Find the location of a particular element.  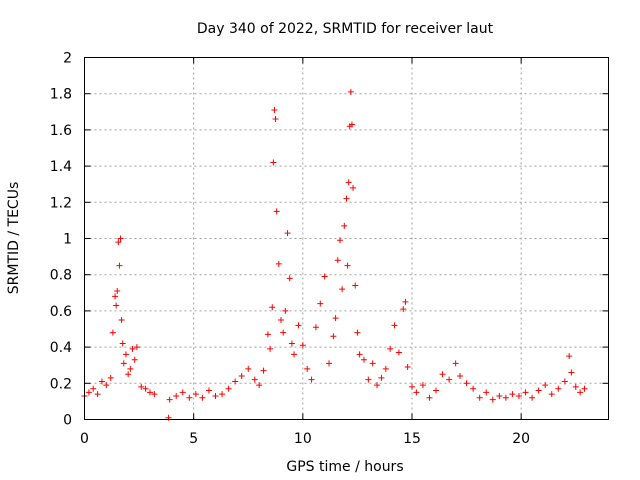

y-tick-label: 0.2 is located at coordinates (61, 384).